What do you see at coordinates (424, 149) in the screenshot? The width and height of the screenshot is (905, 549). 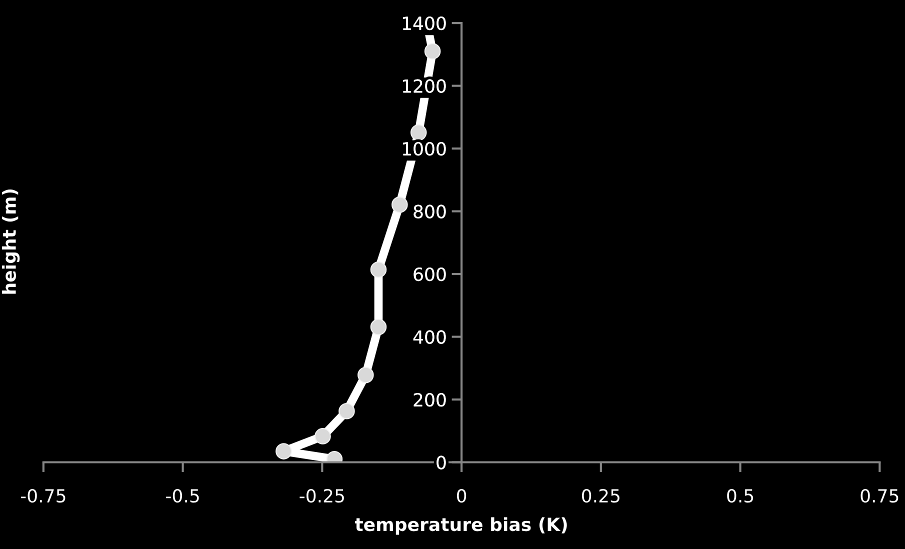 I see `y-tick-label: 1000` at bounding box center [424, 149].